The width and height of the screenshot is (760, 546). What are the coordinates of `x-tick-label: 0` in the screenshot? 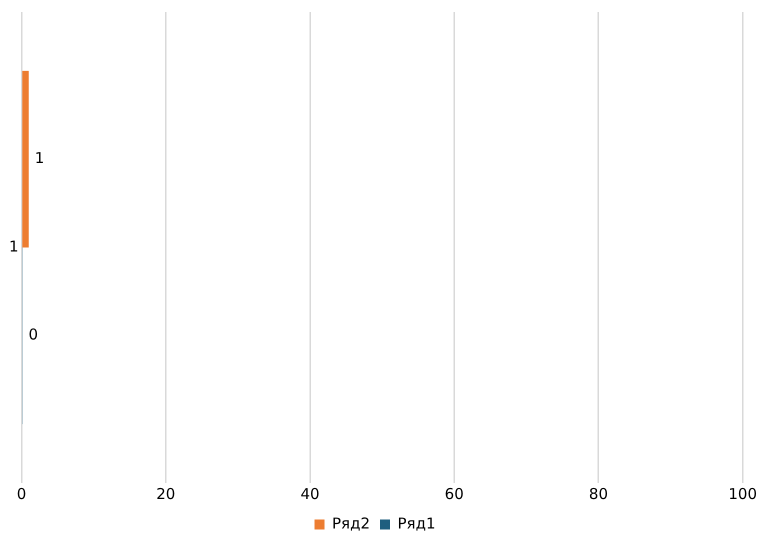 It's located at (21, 493).